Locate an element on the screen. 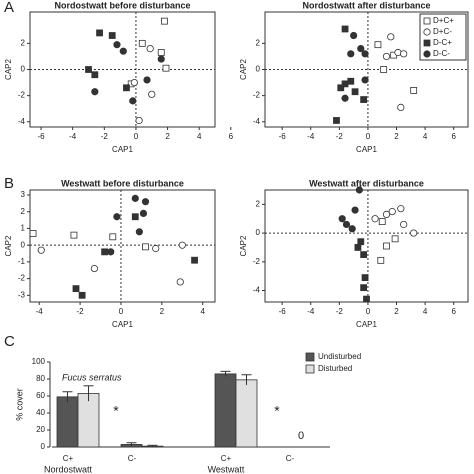  panel-label: B is located at coordinates (9, 183).